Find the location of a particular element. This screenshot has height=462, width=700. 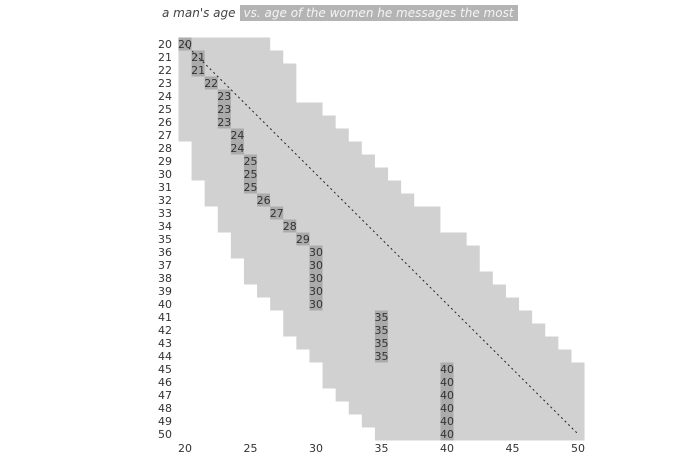

y-tick-label: 43 is located at coordinates (165, 343).